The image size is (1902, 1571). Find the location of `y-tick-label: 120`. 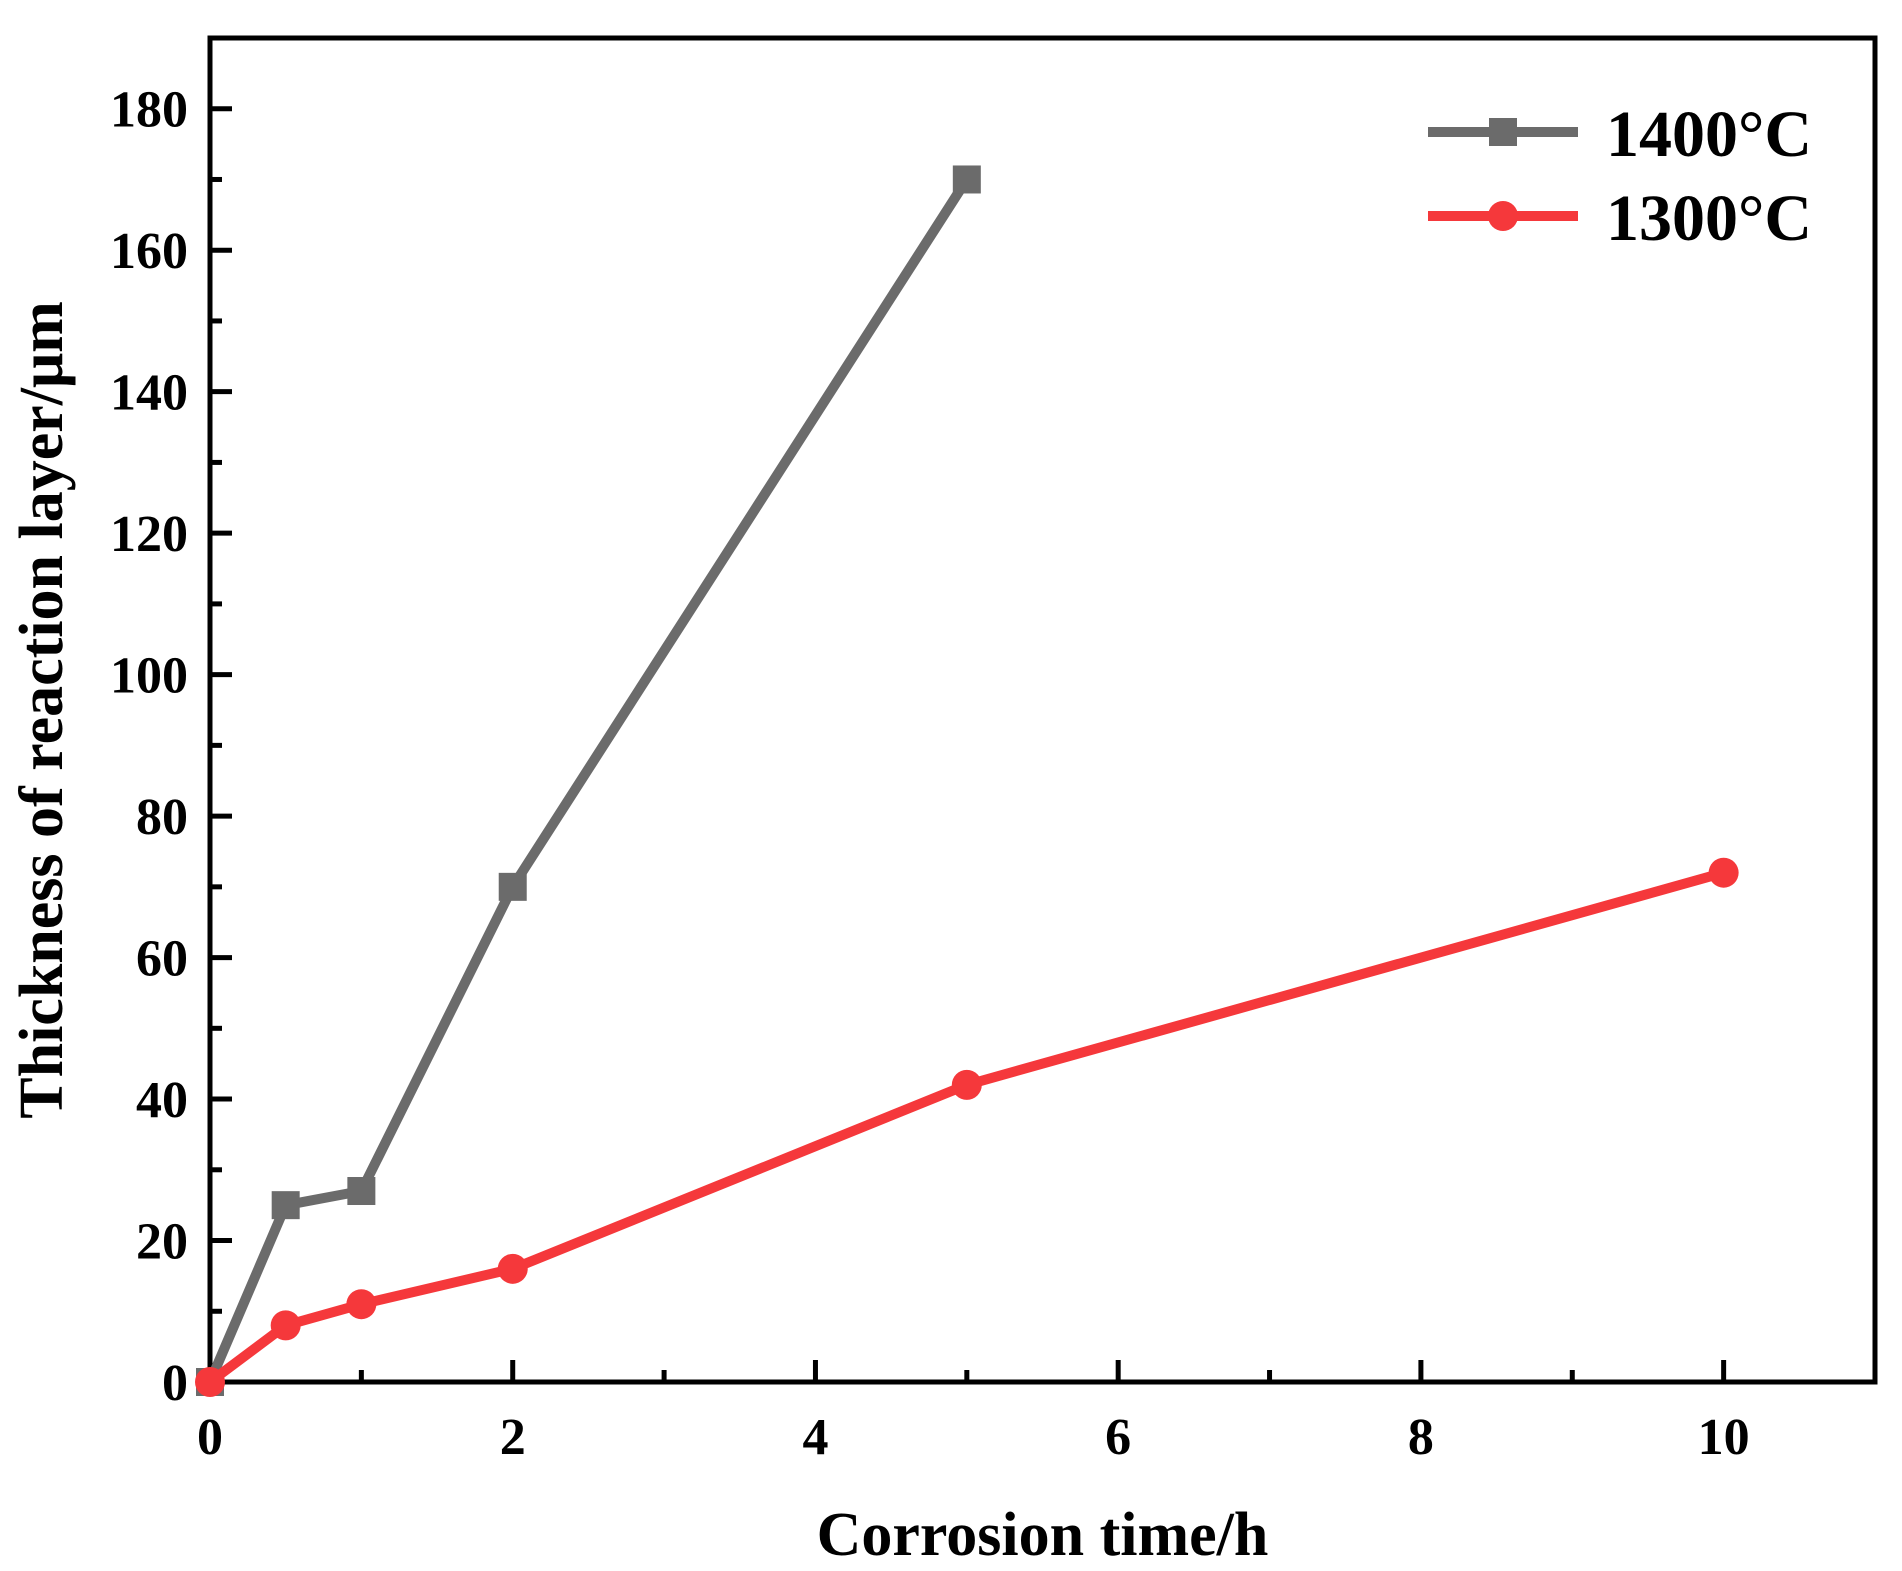

y-tick-label: 120 is located at coordinates (149, 534).